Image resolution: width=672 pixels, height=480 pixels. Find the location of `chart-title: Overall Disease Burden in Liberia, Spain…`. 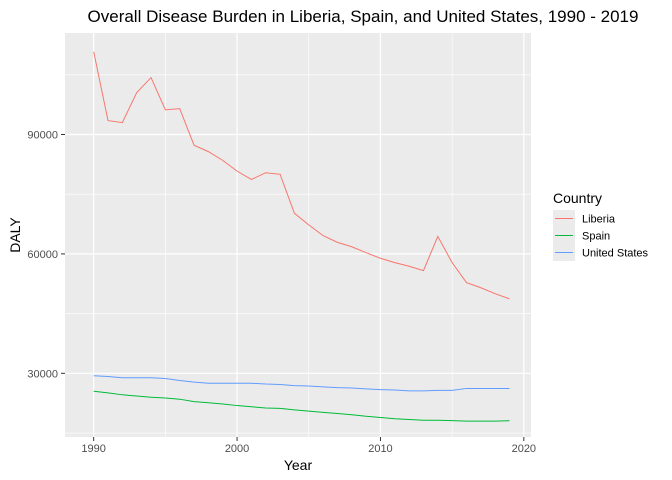

chart-title: Overall Disease Burden in Liberia, Spain… is located at coordinates (363, 16).